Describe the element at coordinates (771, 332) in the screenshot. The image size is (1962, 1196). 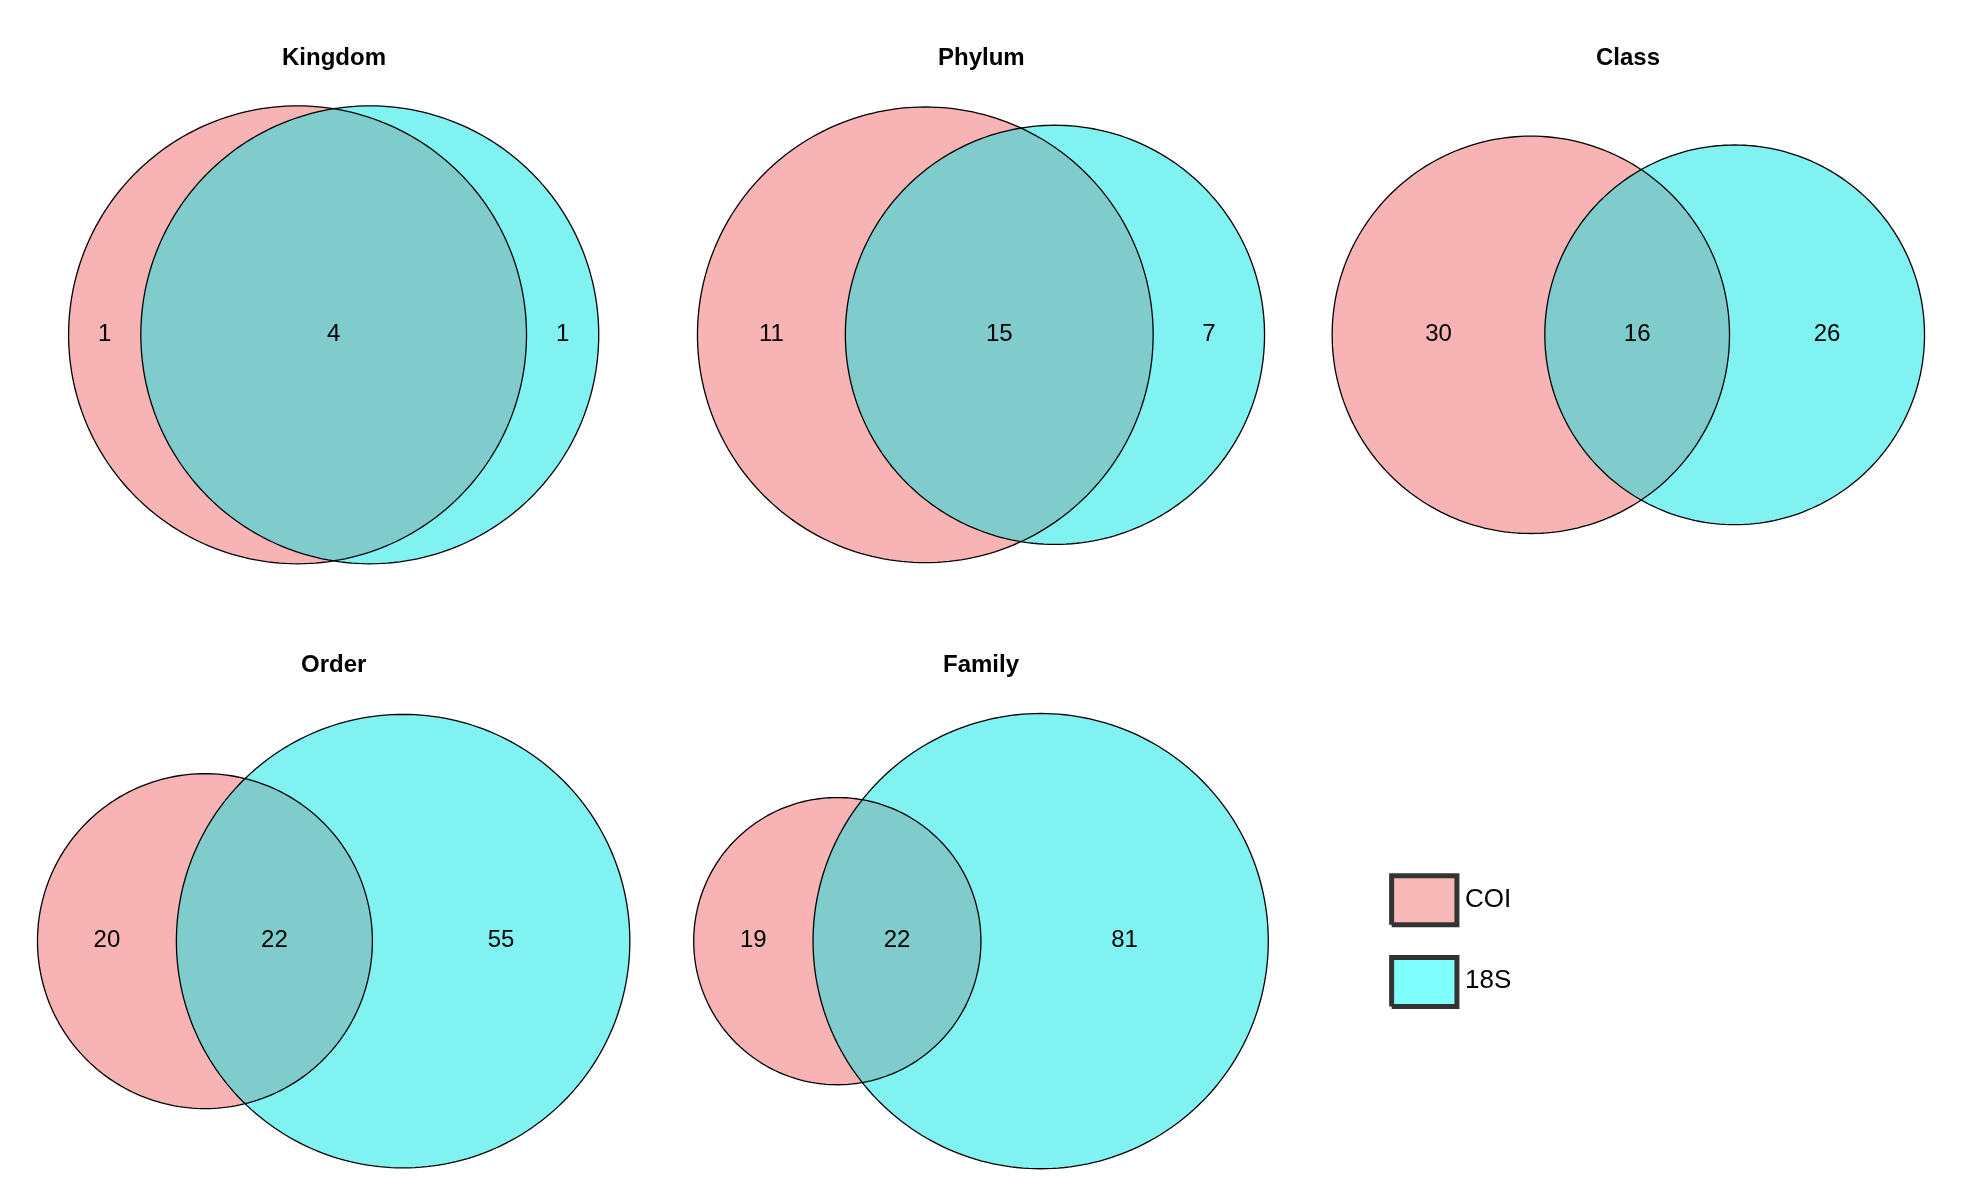
I see `data-label: 11` at that location.